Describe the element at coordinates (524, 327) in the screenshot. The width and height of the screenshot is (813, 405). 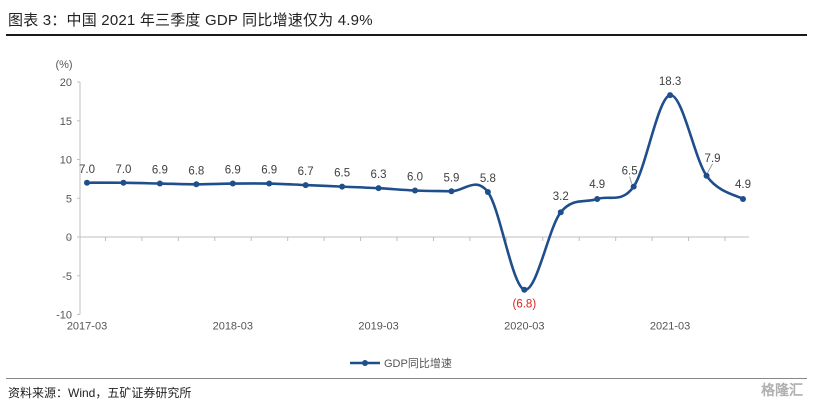
I see `x-tick-label: 2020-03` at that location.